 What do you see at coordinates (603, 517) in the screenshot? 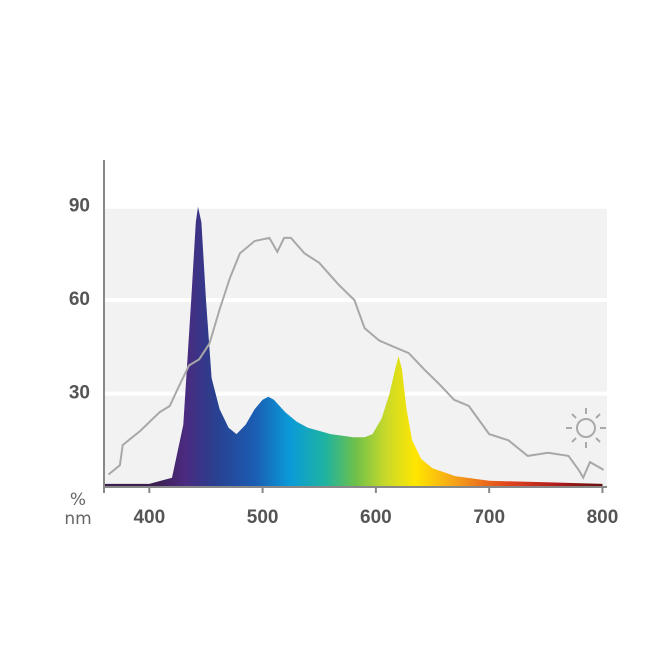
I see `x-tick-label: 800` at bounding box center [603, 517].